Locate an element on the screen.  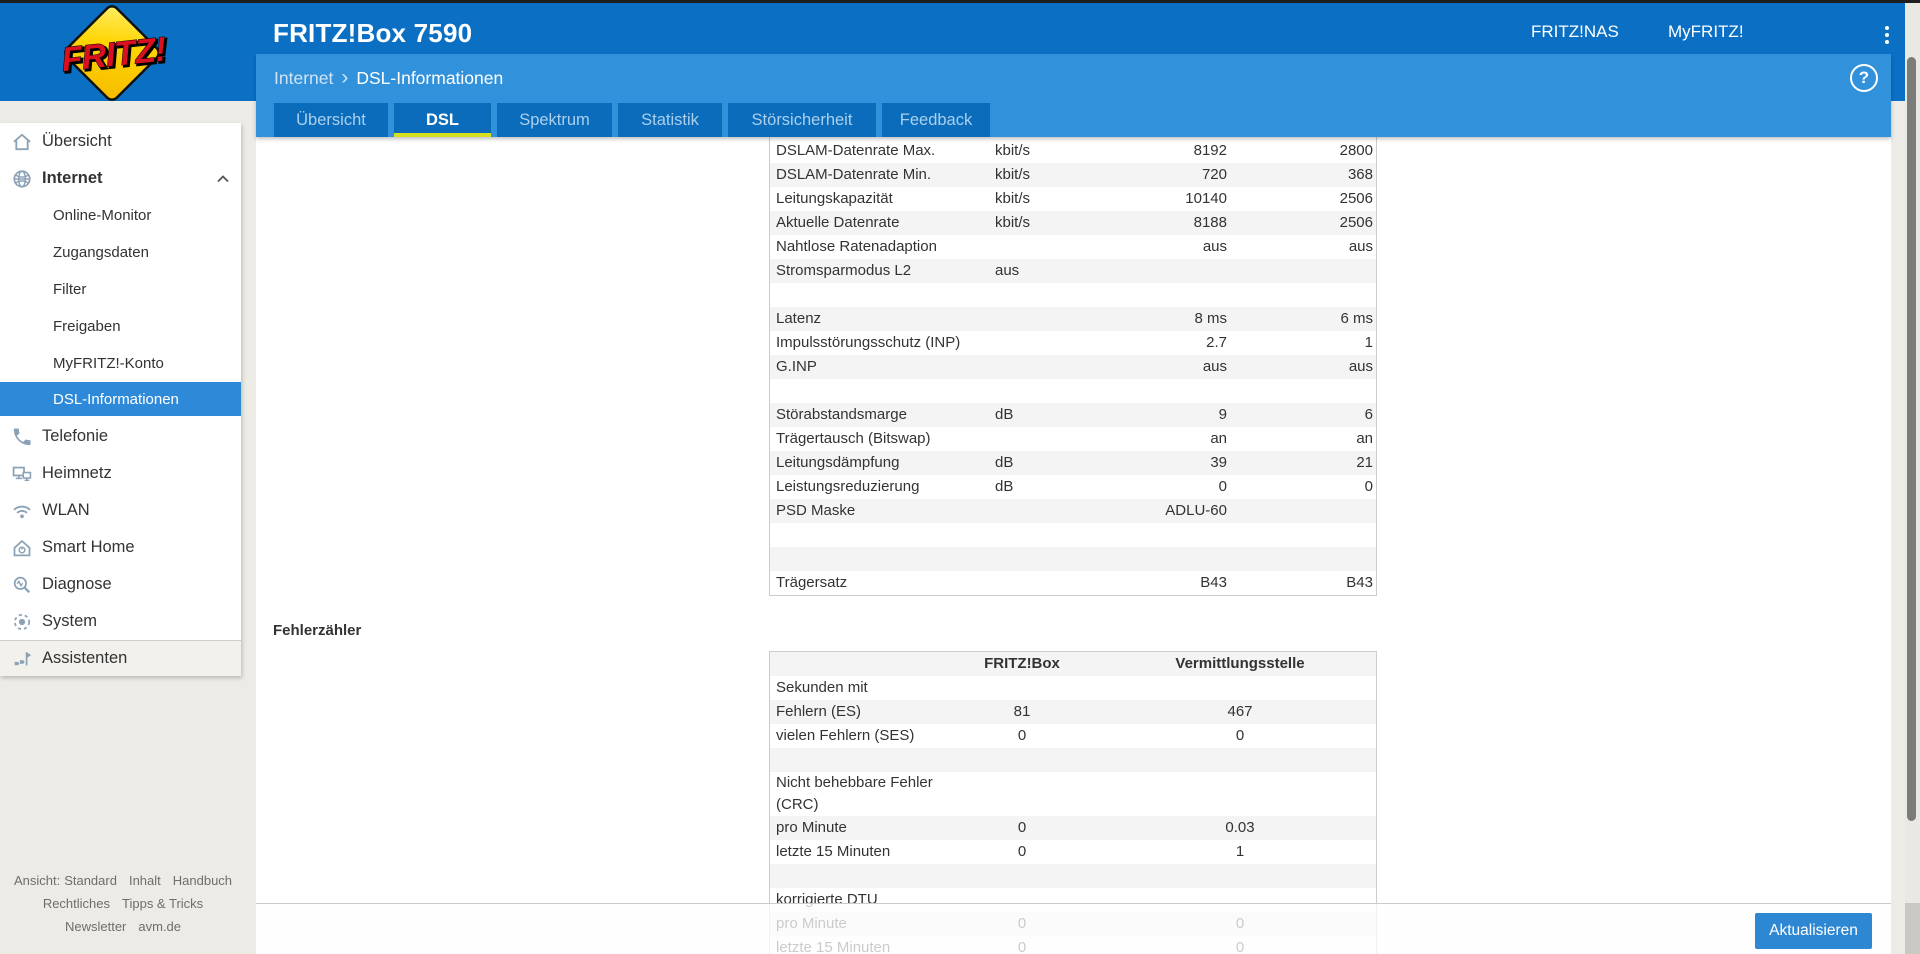
section-heading: Fehlerzähler is located at coordinates (317, 630).